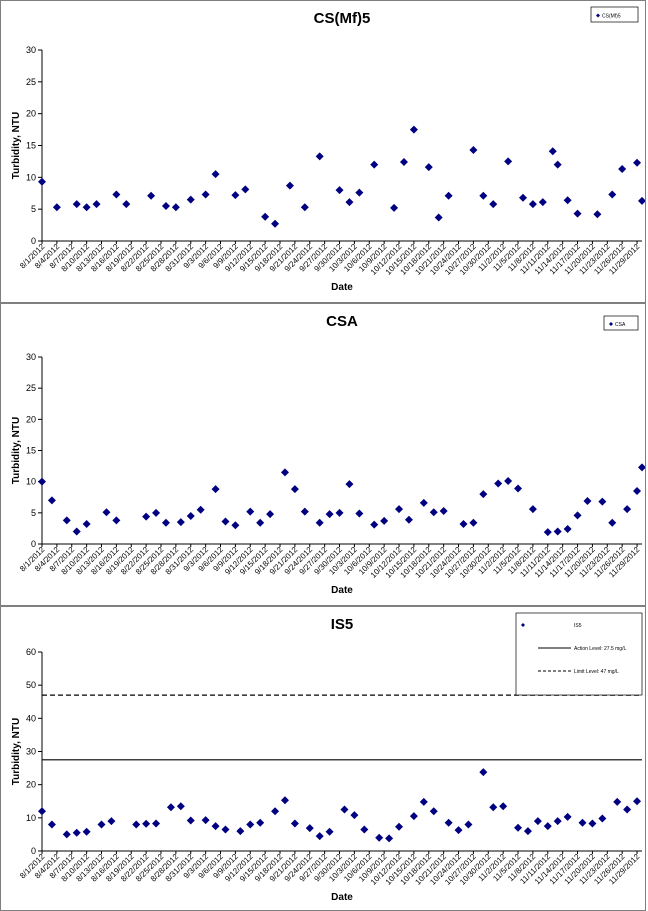 This screenshot has height=911, width=648. Describe the element at coordinates (31, 114) in the screenshot. I see `y-tick-label: 20` at that location.